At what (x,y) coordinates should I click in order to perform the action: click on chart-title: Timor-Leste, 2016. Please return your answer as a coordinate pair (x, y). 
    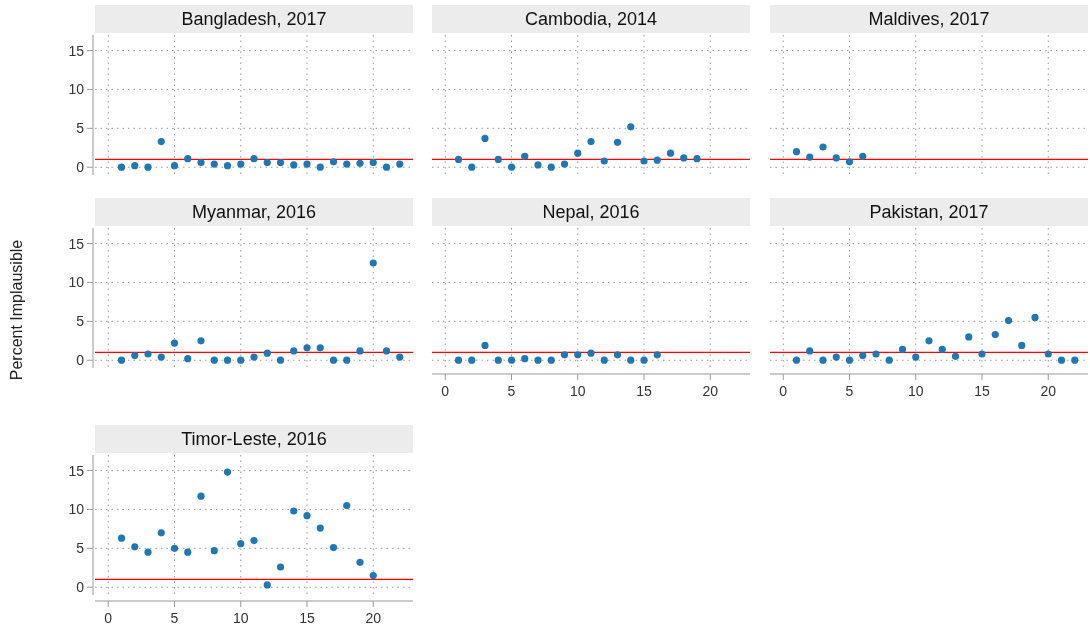
    Looking at the image, I should click on (254, 439).